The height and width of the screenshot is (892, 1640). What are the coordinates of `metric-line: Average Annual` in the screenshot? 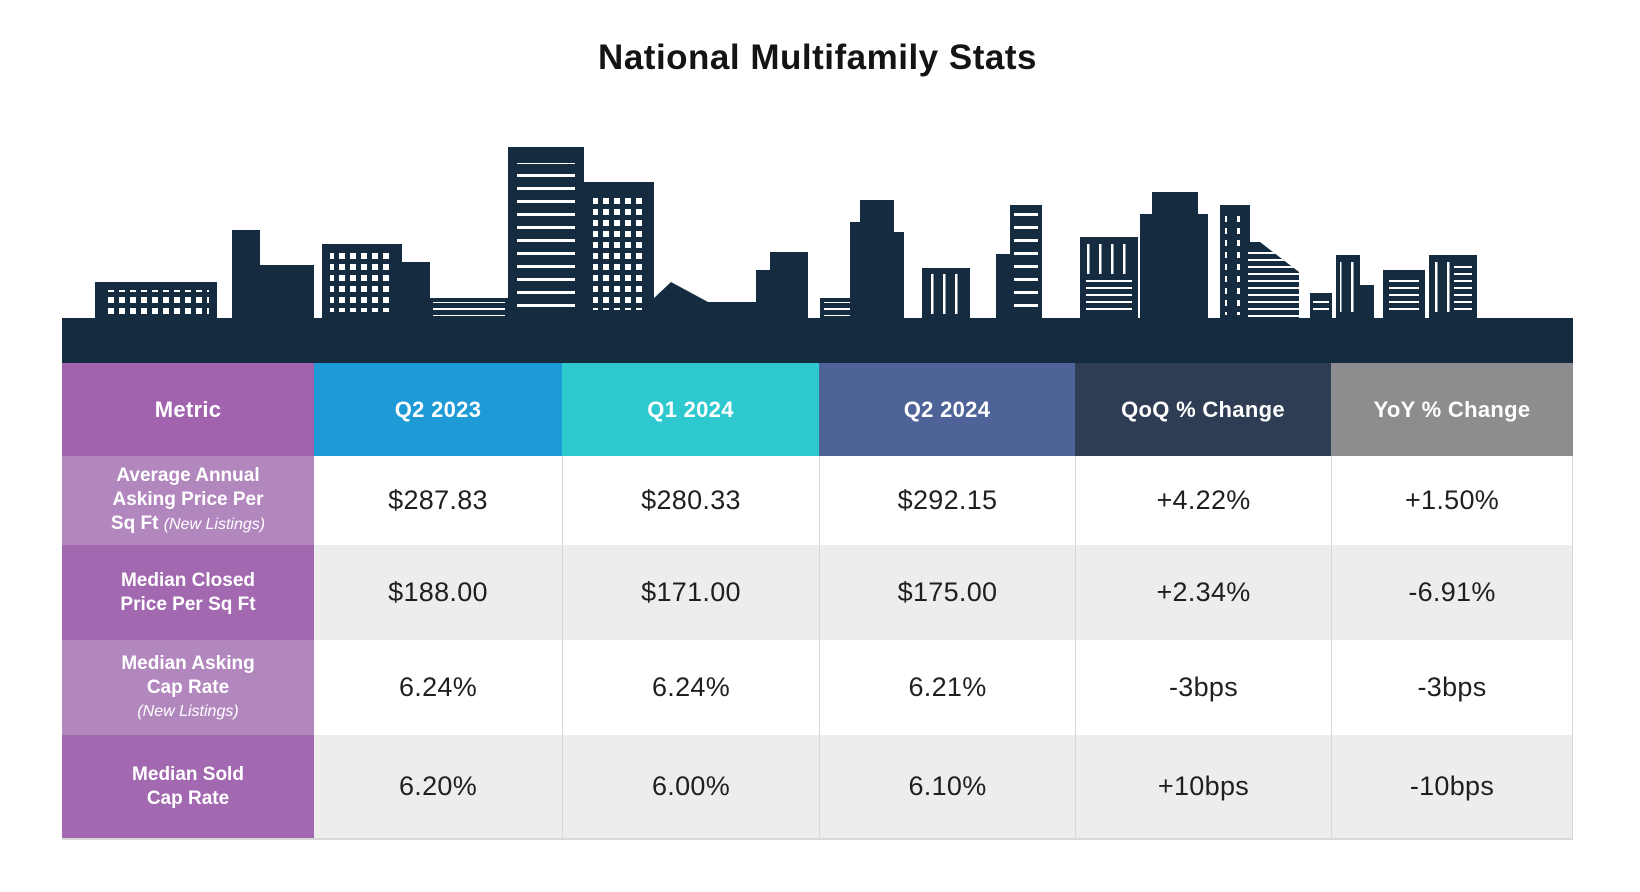 It's located at (188, 475).